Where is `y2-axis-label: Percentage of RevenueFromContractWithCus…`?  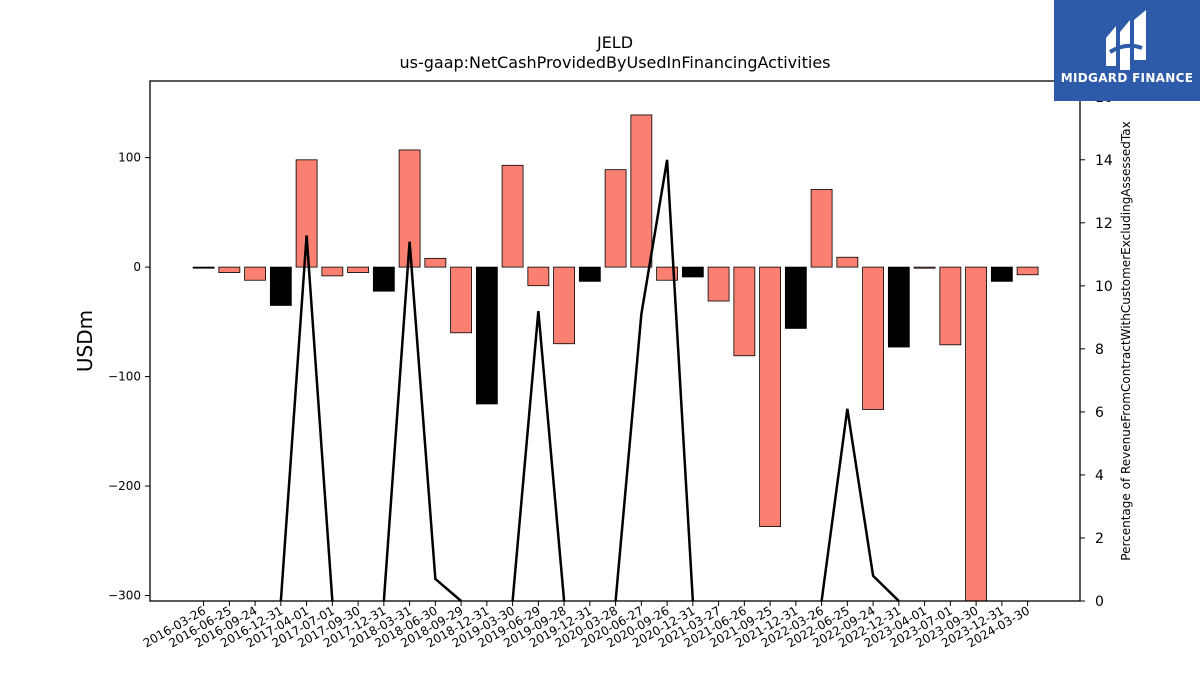
y2-axis-label: Percentage of RevenueFromContractWithCus… is located at coordinates (1126, 340).